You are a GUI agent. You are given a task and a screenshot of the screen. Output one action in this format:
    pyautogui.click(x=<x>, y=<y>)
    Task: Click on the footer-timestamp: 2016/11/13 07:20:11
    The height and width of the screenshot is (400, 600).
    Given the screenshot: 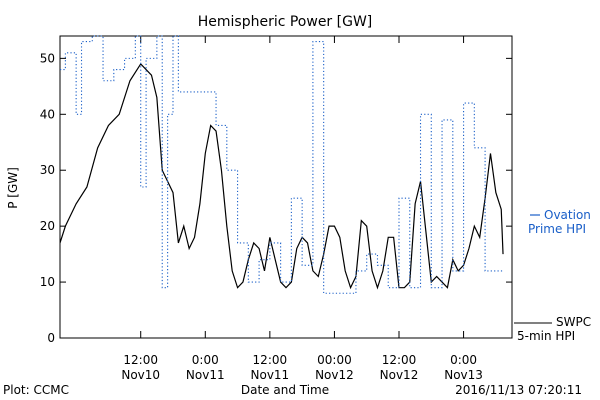 What is the action you would take?
    pyautogui.click(x=518, y=390)
    